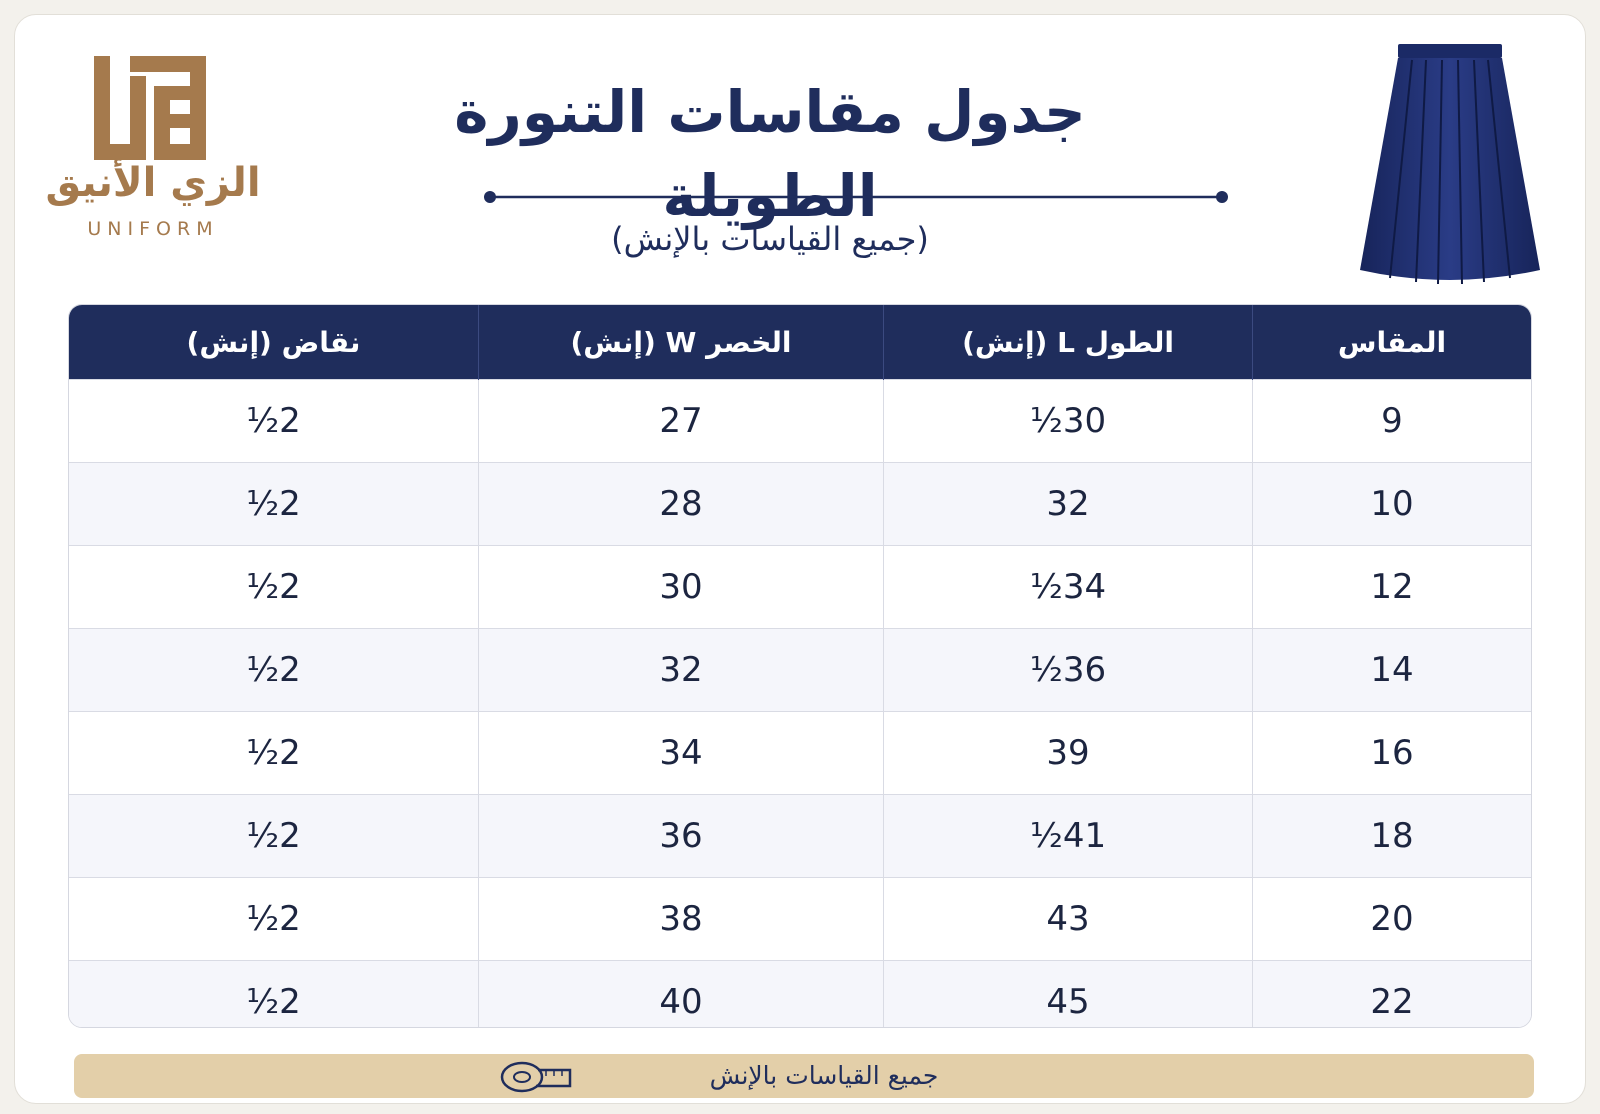 This screenshot has width=1600, height=1114. Describe the element at coordinates (153, 229) in the screenshot. I see `brand-name-english: UNIFORM` at that location.